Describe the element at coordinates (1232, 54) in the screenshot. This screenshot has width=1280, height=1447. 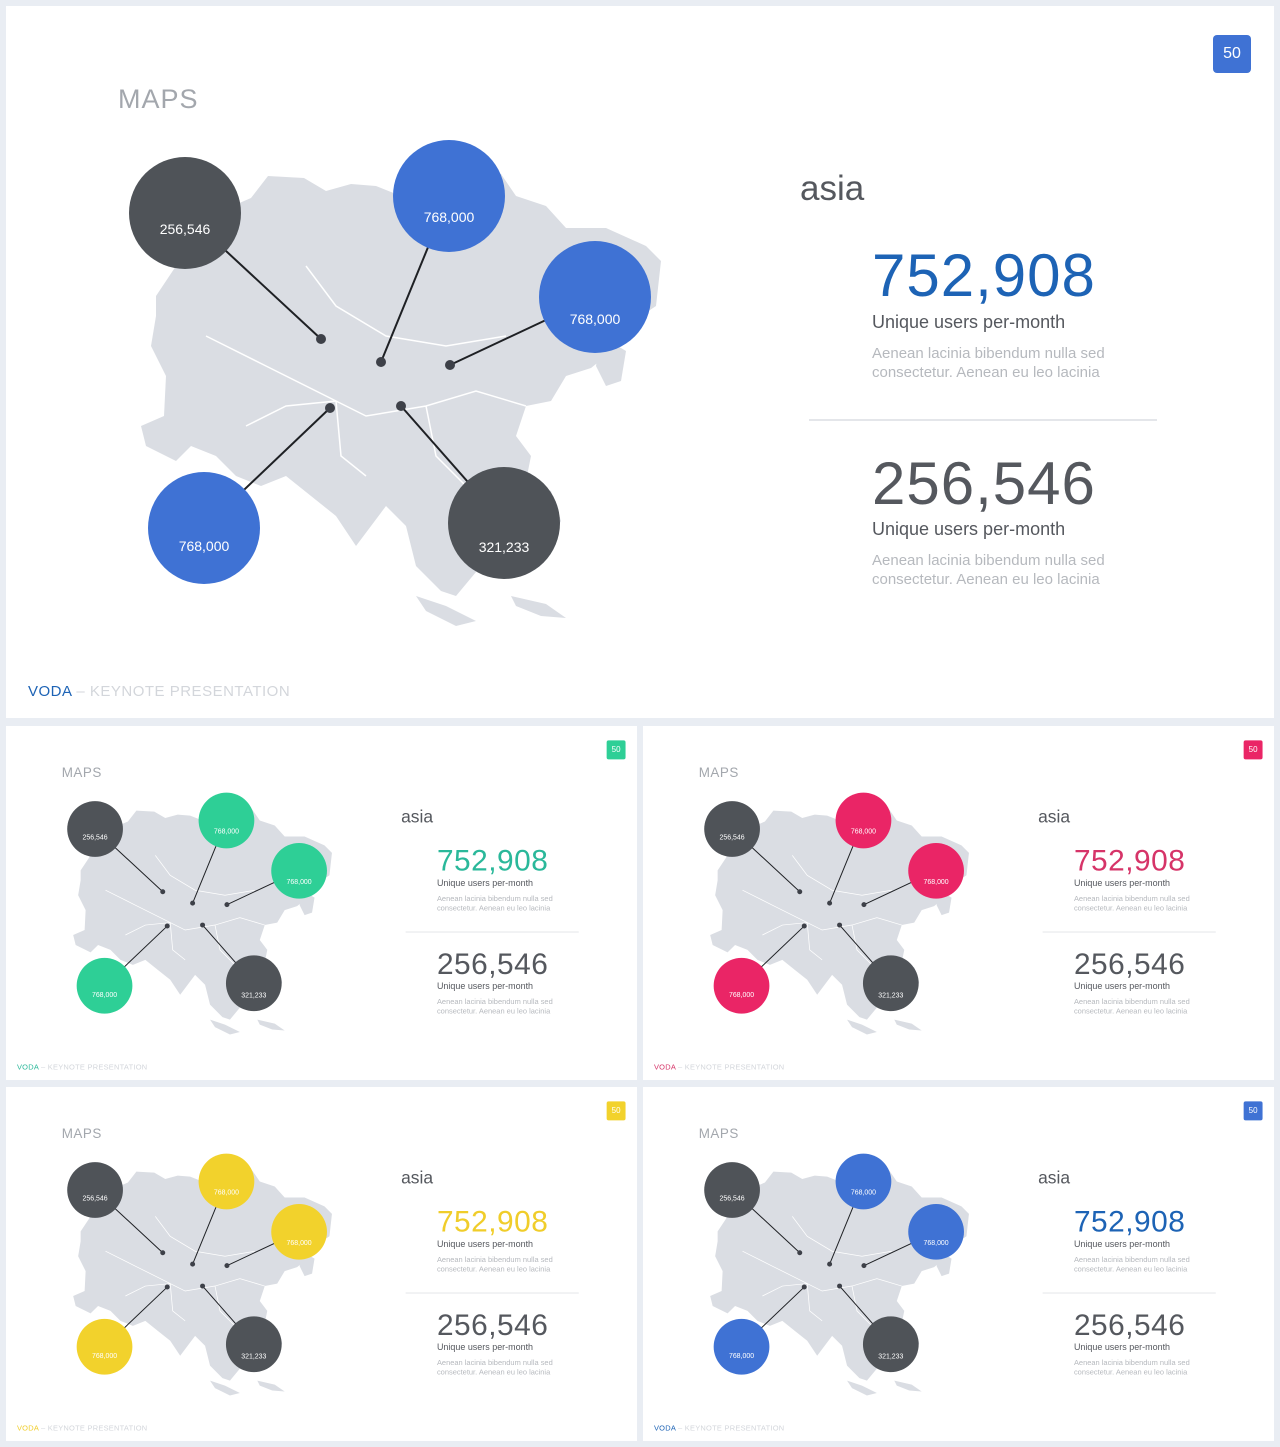
I see `slide-number-badge: 50` at that location.